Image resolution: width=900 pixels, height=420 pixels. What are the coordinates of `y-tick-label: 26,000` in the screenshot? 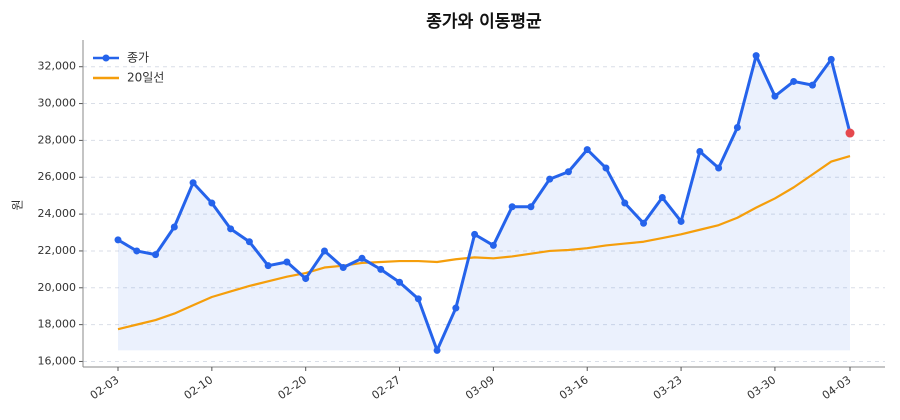 It's located at (57, 176).